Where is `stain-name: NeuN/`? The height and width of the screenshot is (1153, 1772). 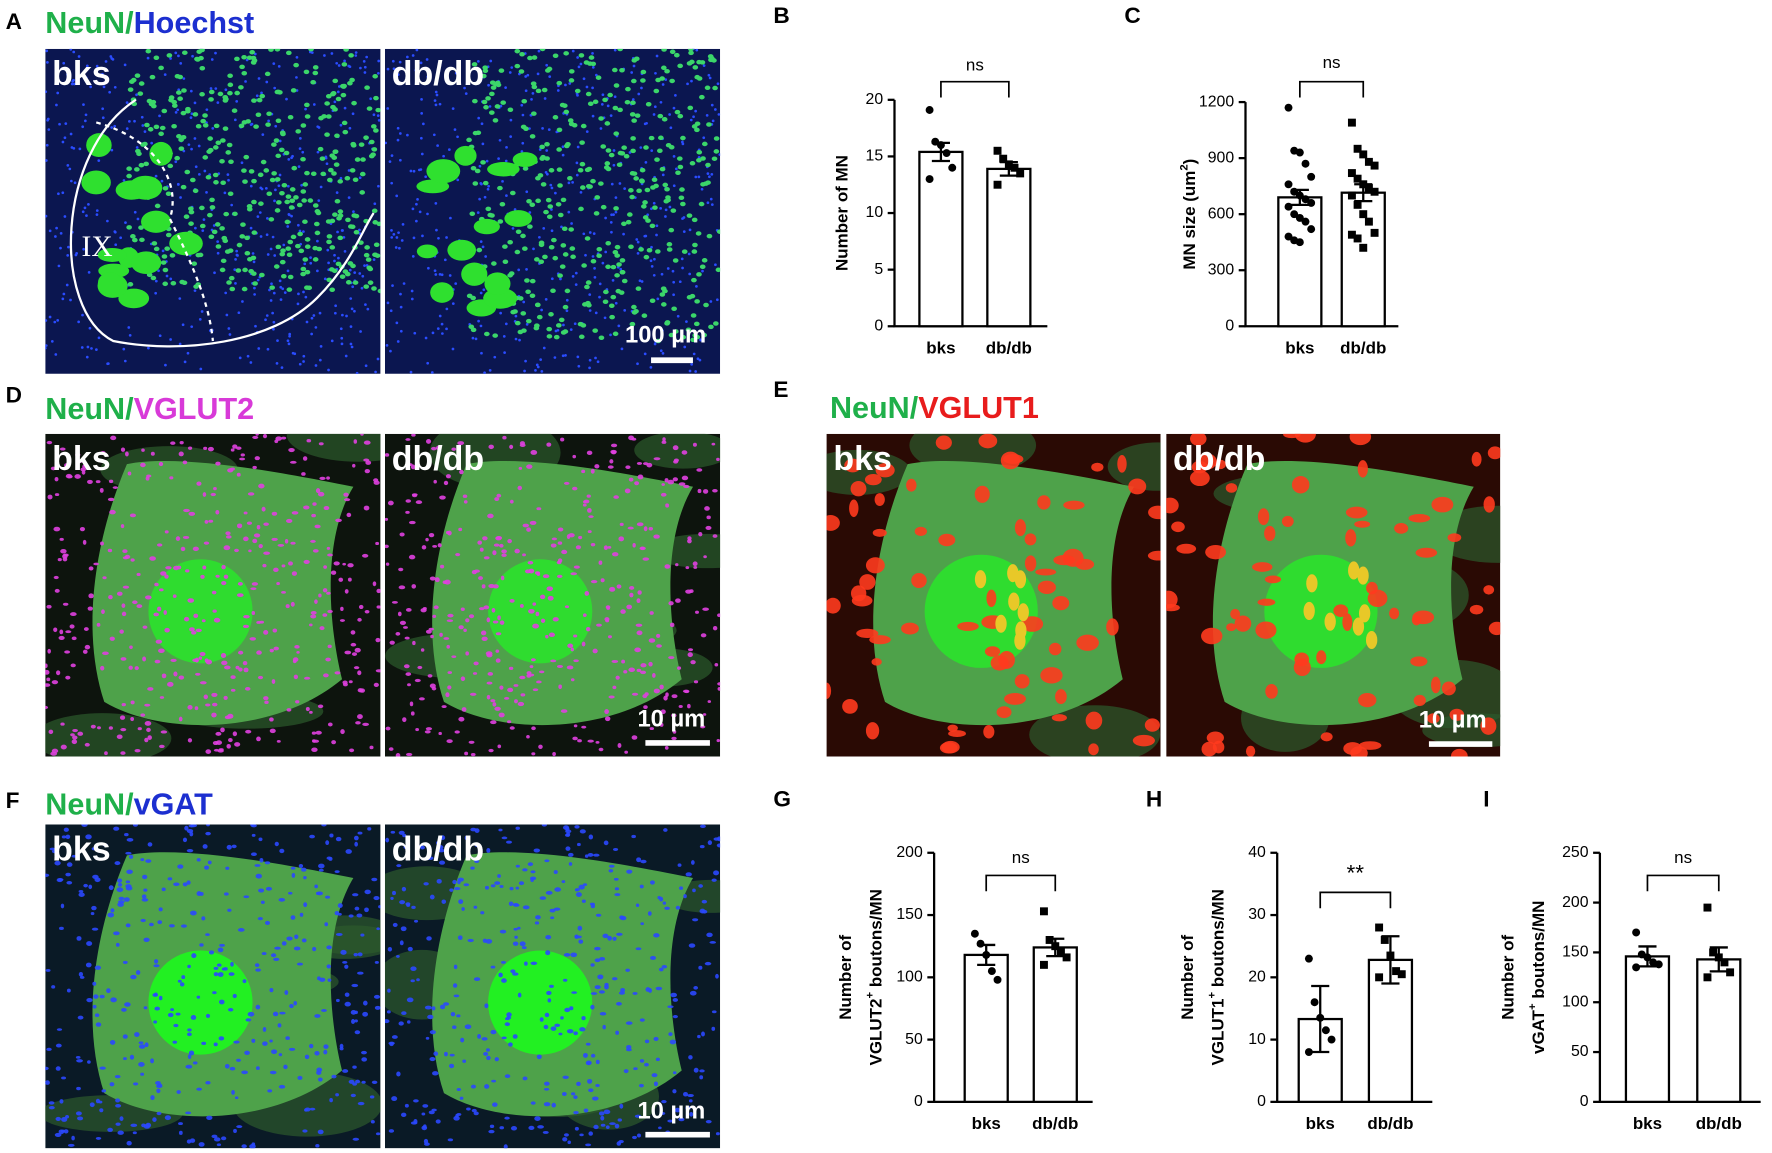
stain-name: NeuN/ is located at coordinates (89, 804).